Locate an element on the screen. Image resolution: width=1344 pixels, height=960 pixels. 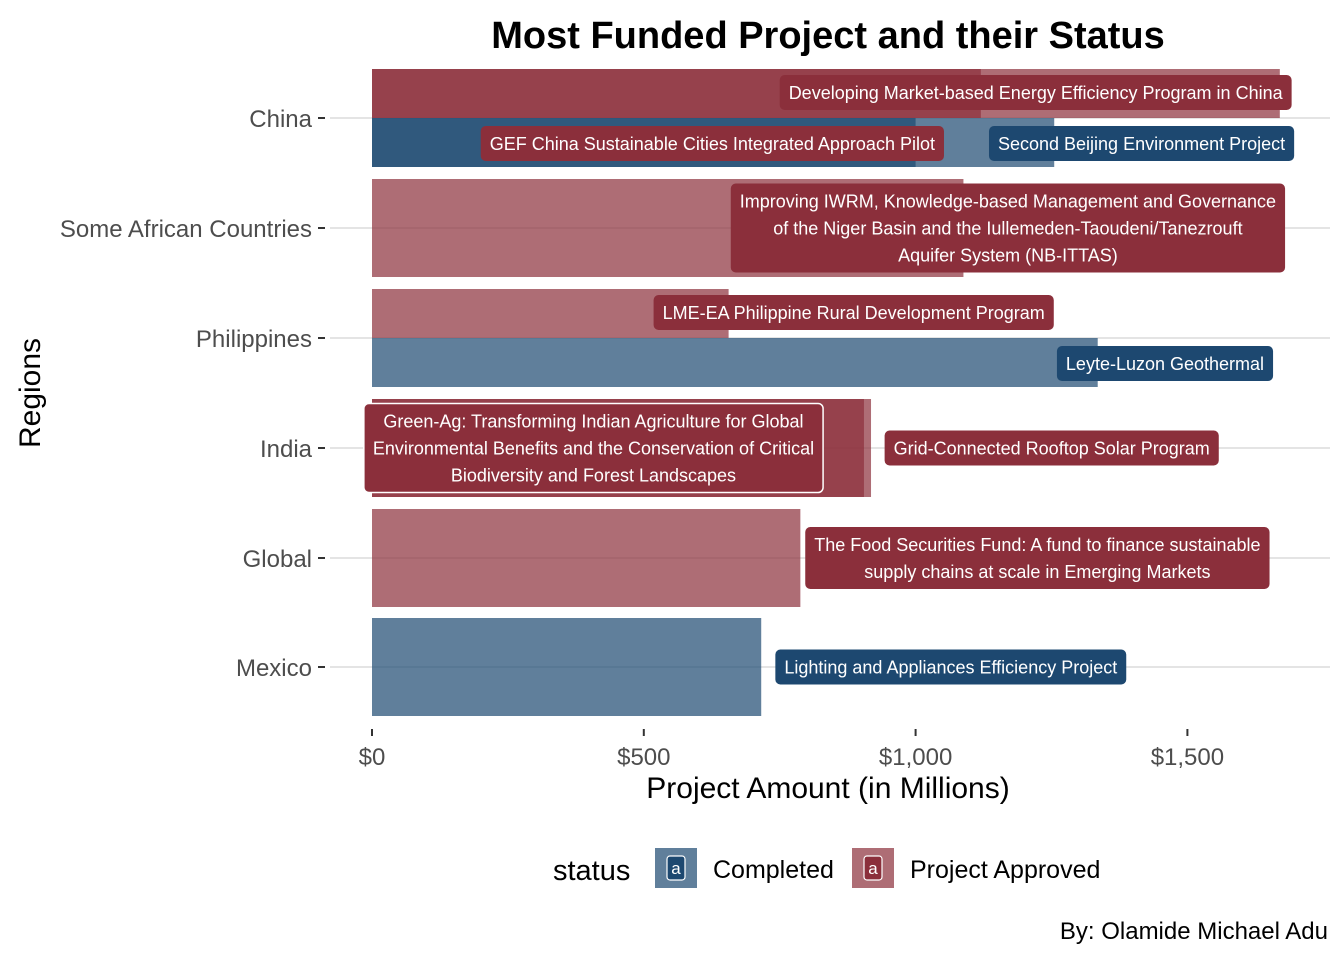
bar-label-group: Second Beijing Environment Project is located at coordinates (1141, 143).